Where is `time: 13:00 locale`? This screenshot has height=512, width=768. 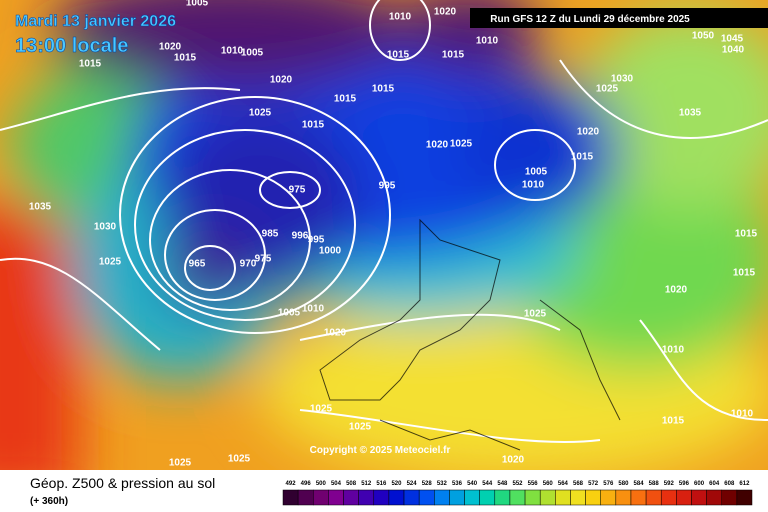
time: 13:00 locale is located at coordinates (71, 46).